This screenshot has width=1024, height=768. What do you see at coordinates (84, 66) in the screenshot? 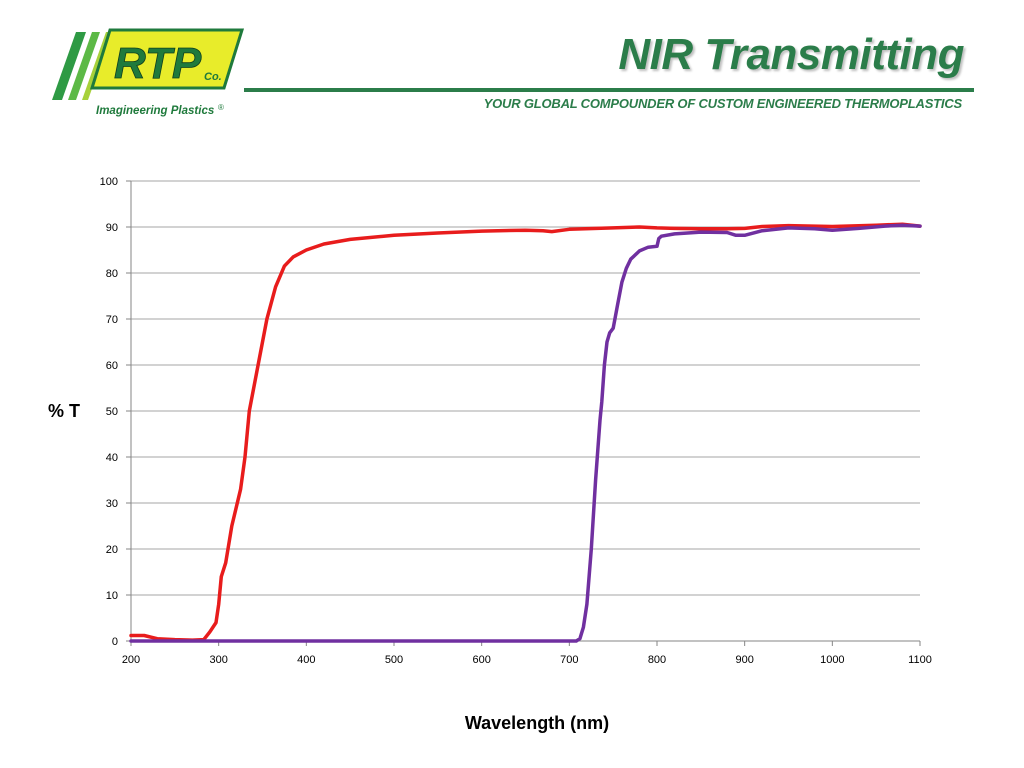
I see `logo-stripe-mid` at bounding box center [84, 66].